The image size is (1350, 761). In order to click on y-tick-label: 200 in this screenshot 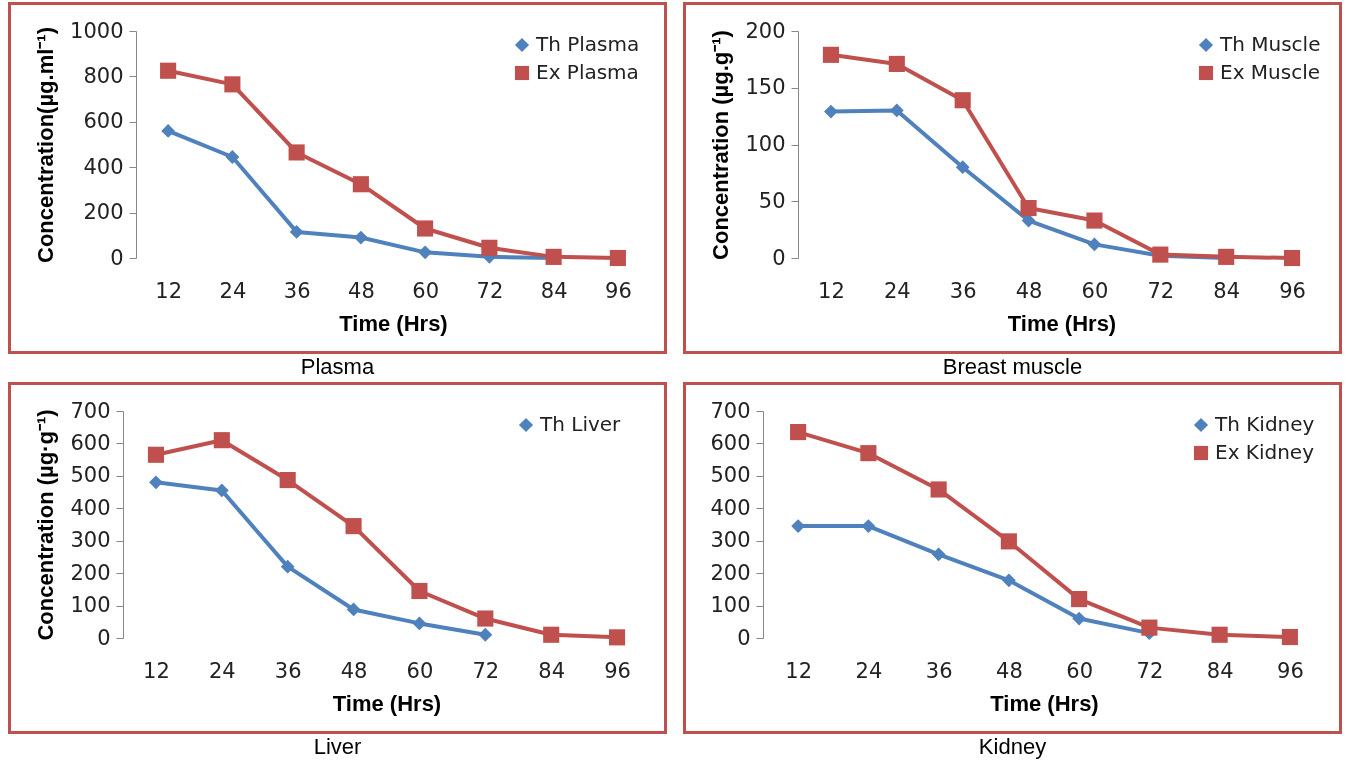, I will do `click(103, 212)`.